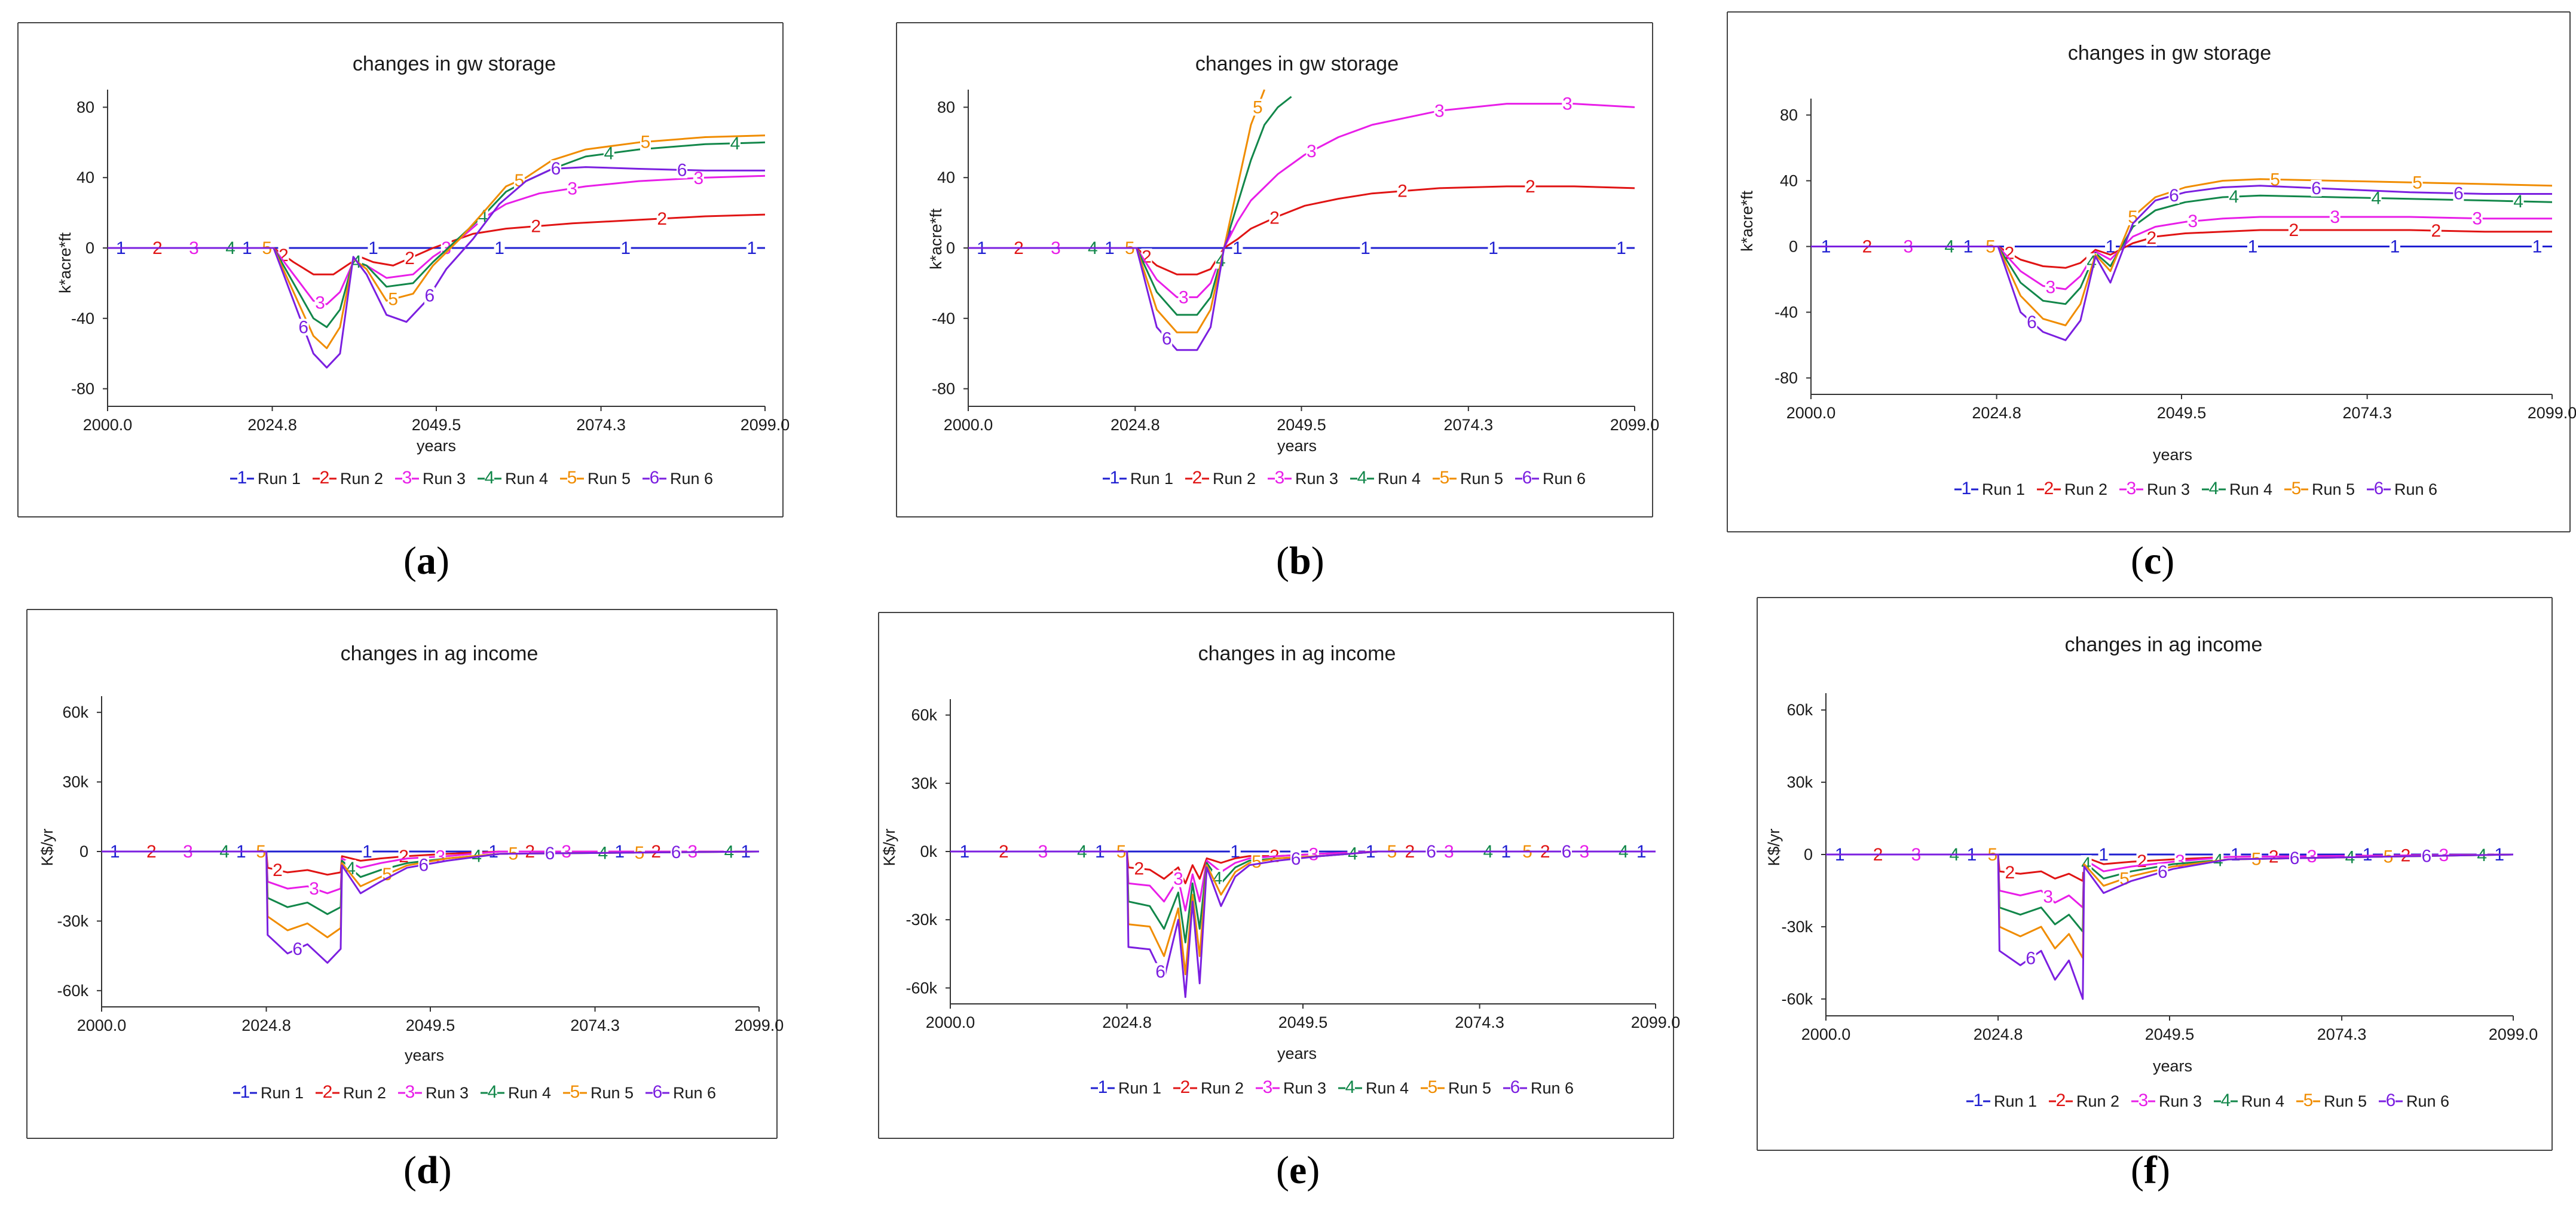  I want to click on legend: 1 Run 1 2 Run 2 3 Run 3 4 Run 4 5 Run 5 6 Run 6, so click(2195, 489).